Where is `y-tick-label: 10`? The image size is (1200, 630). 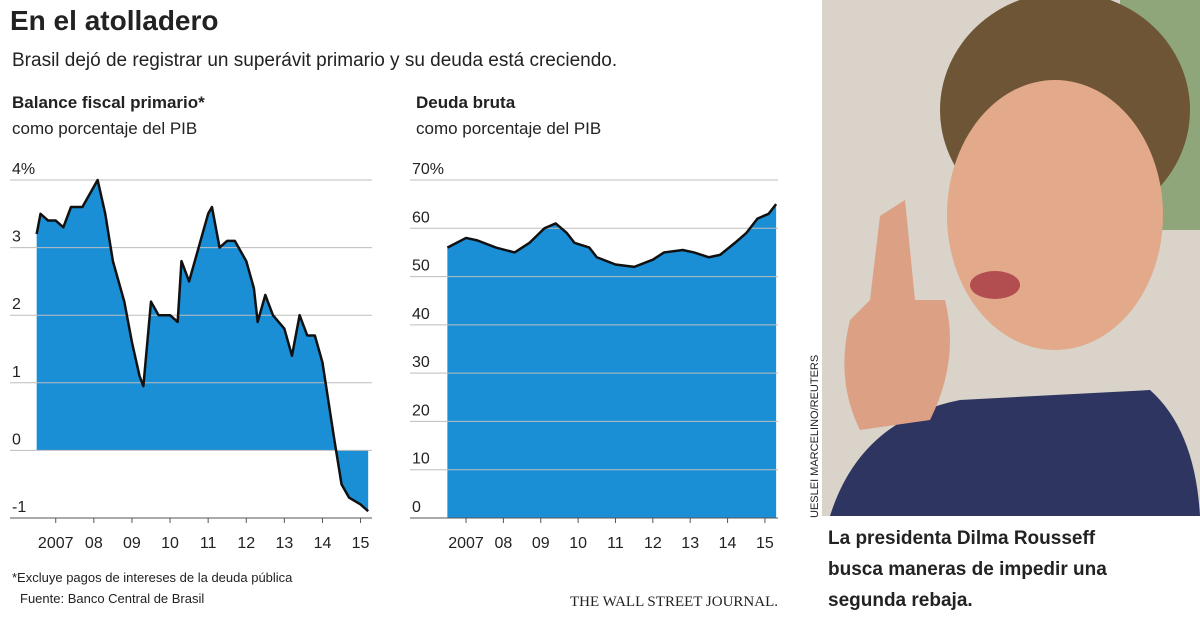
y-tick-label: 10 is located at coordinates (421, 459).